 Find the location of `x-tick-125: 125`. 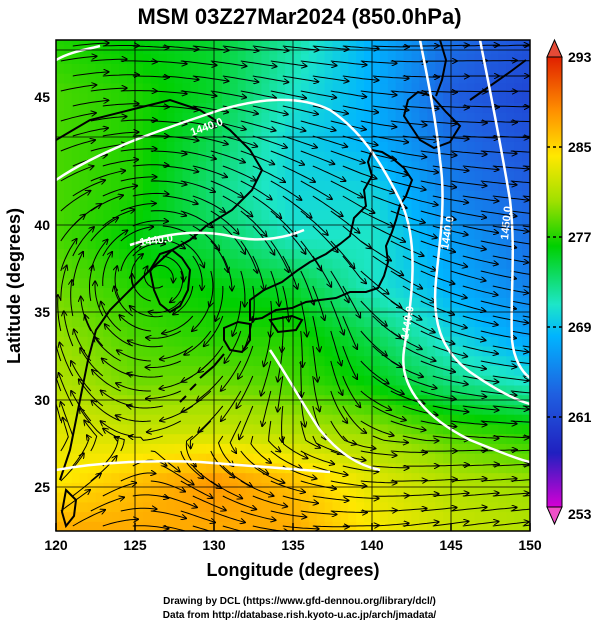

x-tick-125: 125 is located at coordinates (135, 545).